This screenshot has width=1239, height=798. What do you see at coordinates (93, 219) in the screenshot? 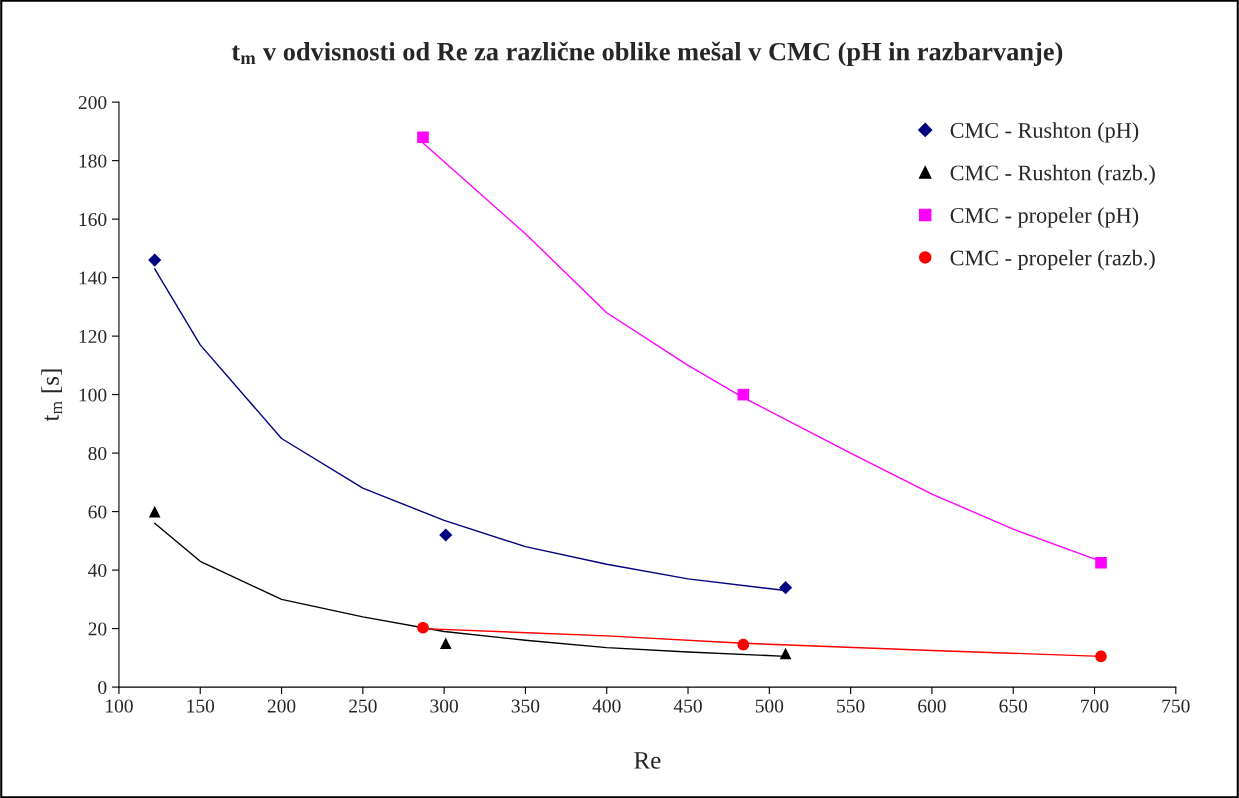
I see `y-tick-label: 160` at bounding box center [93, 219].